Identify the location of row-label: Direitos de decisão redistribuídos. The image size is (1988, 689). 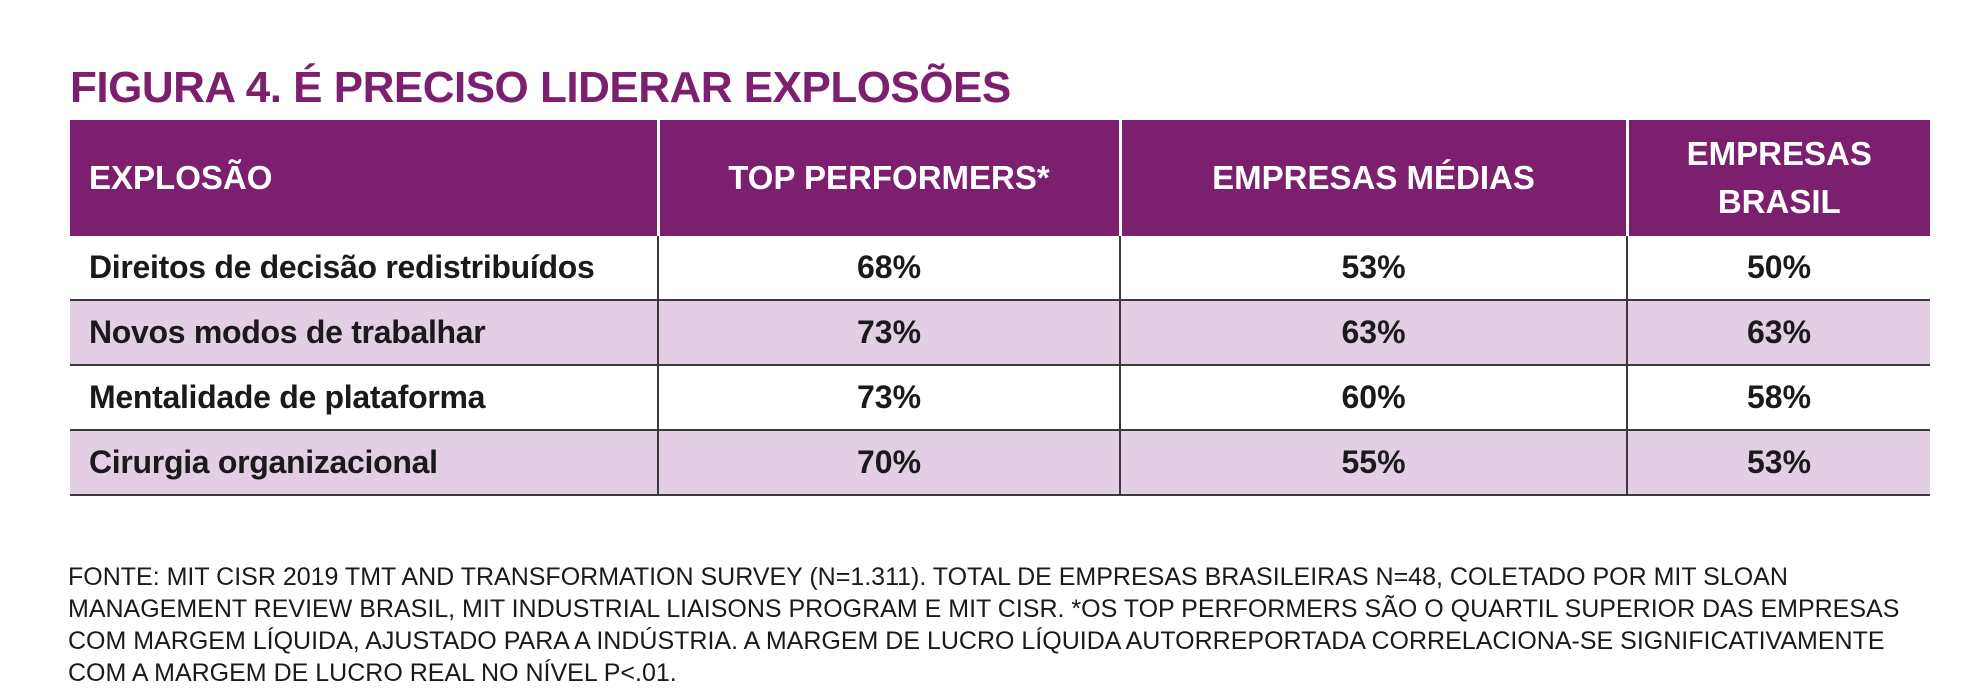
(364, 268).